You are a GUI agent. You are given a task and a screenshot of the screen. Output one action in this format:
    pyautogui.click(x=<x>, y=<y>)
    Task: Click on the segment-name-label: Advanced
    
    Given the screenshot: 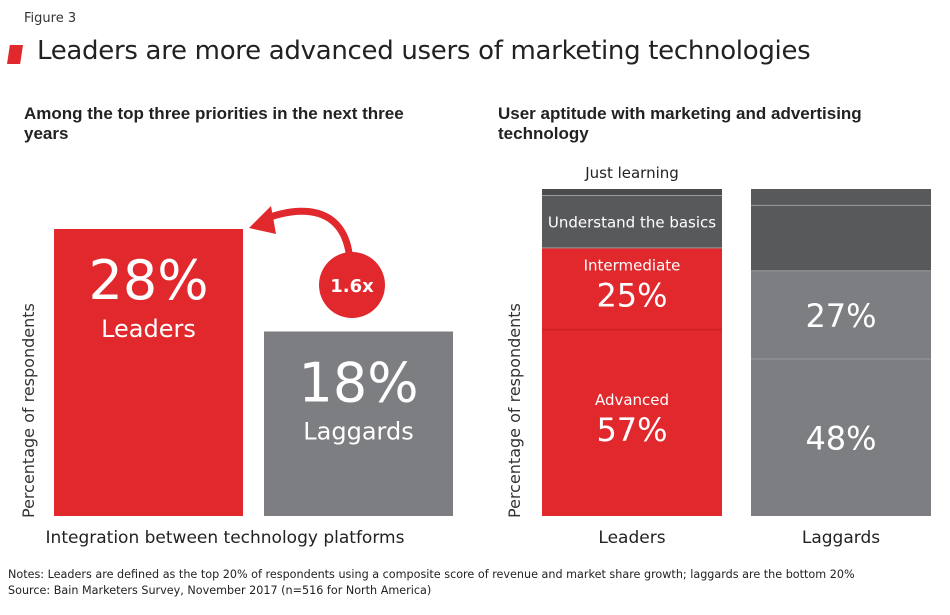 What is the action you would take?
    pyautogui.click(x=632, y=400)
    